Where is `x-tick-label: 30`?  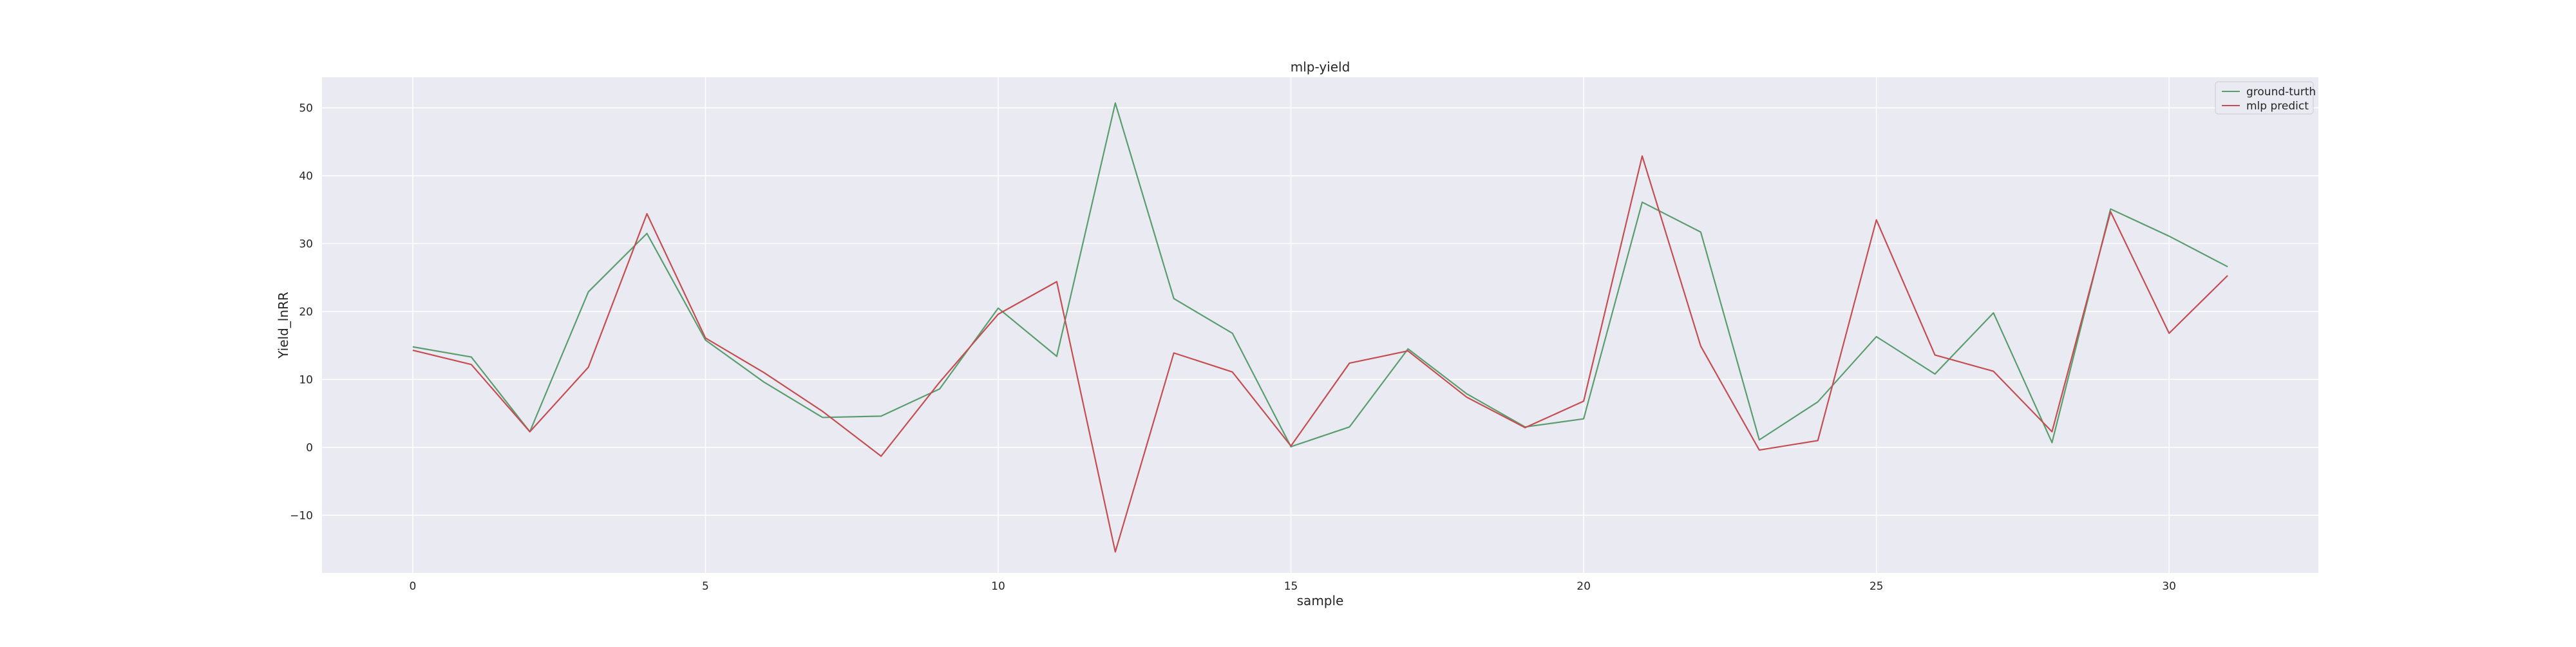 x-tick-label: 30 is located at coordinates (2169, 586).